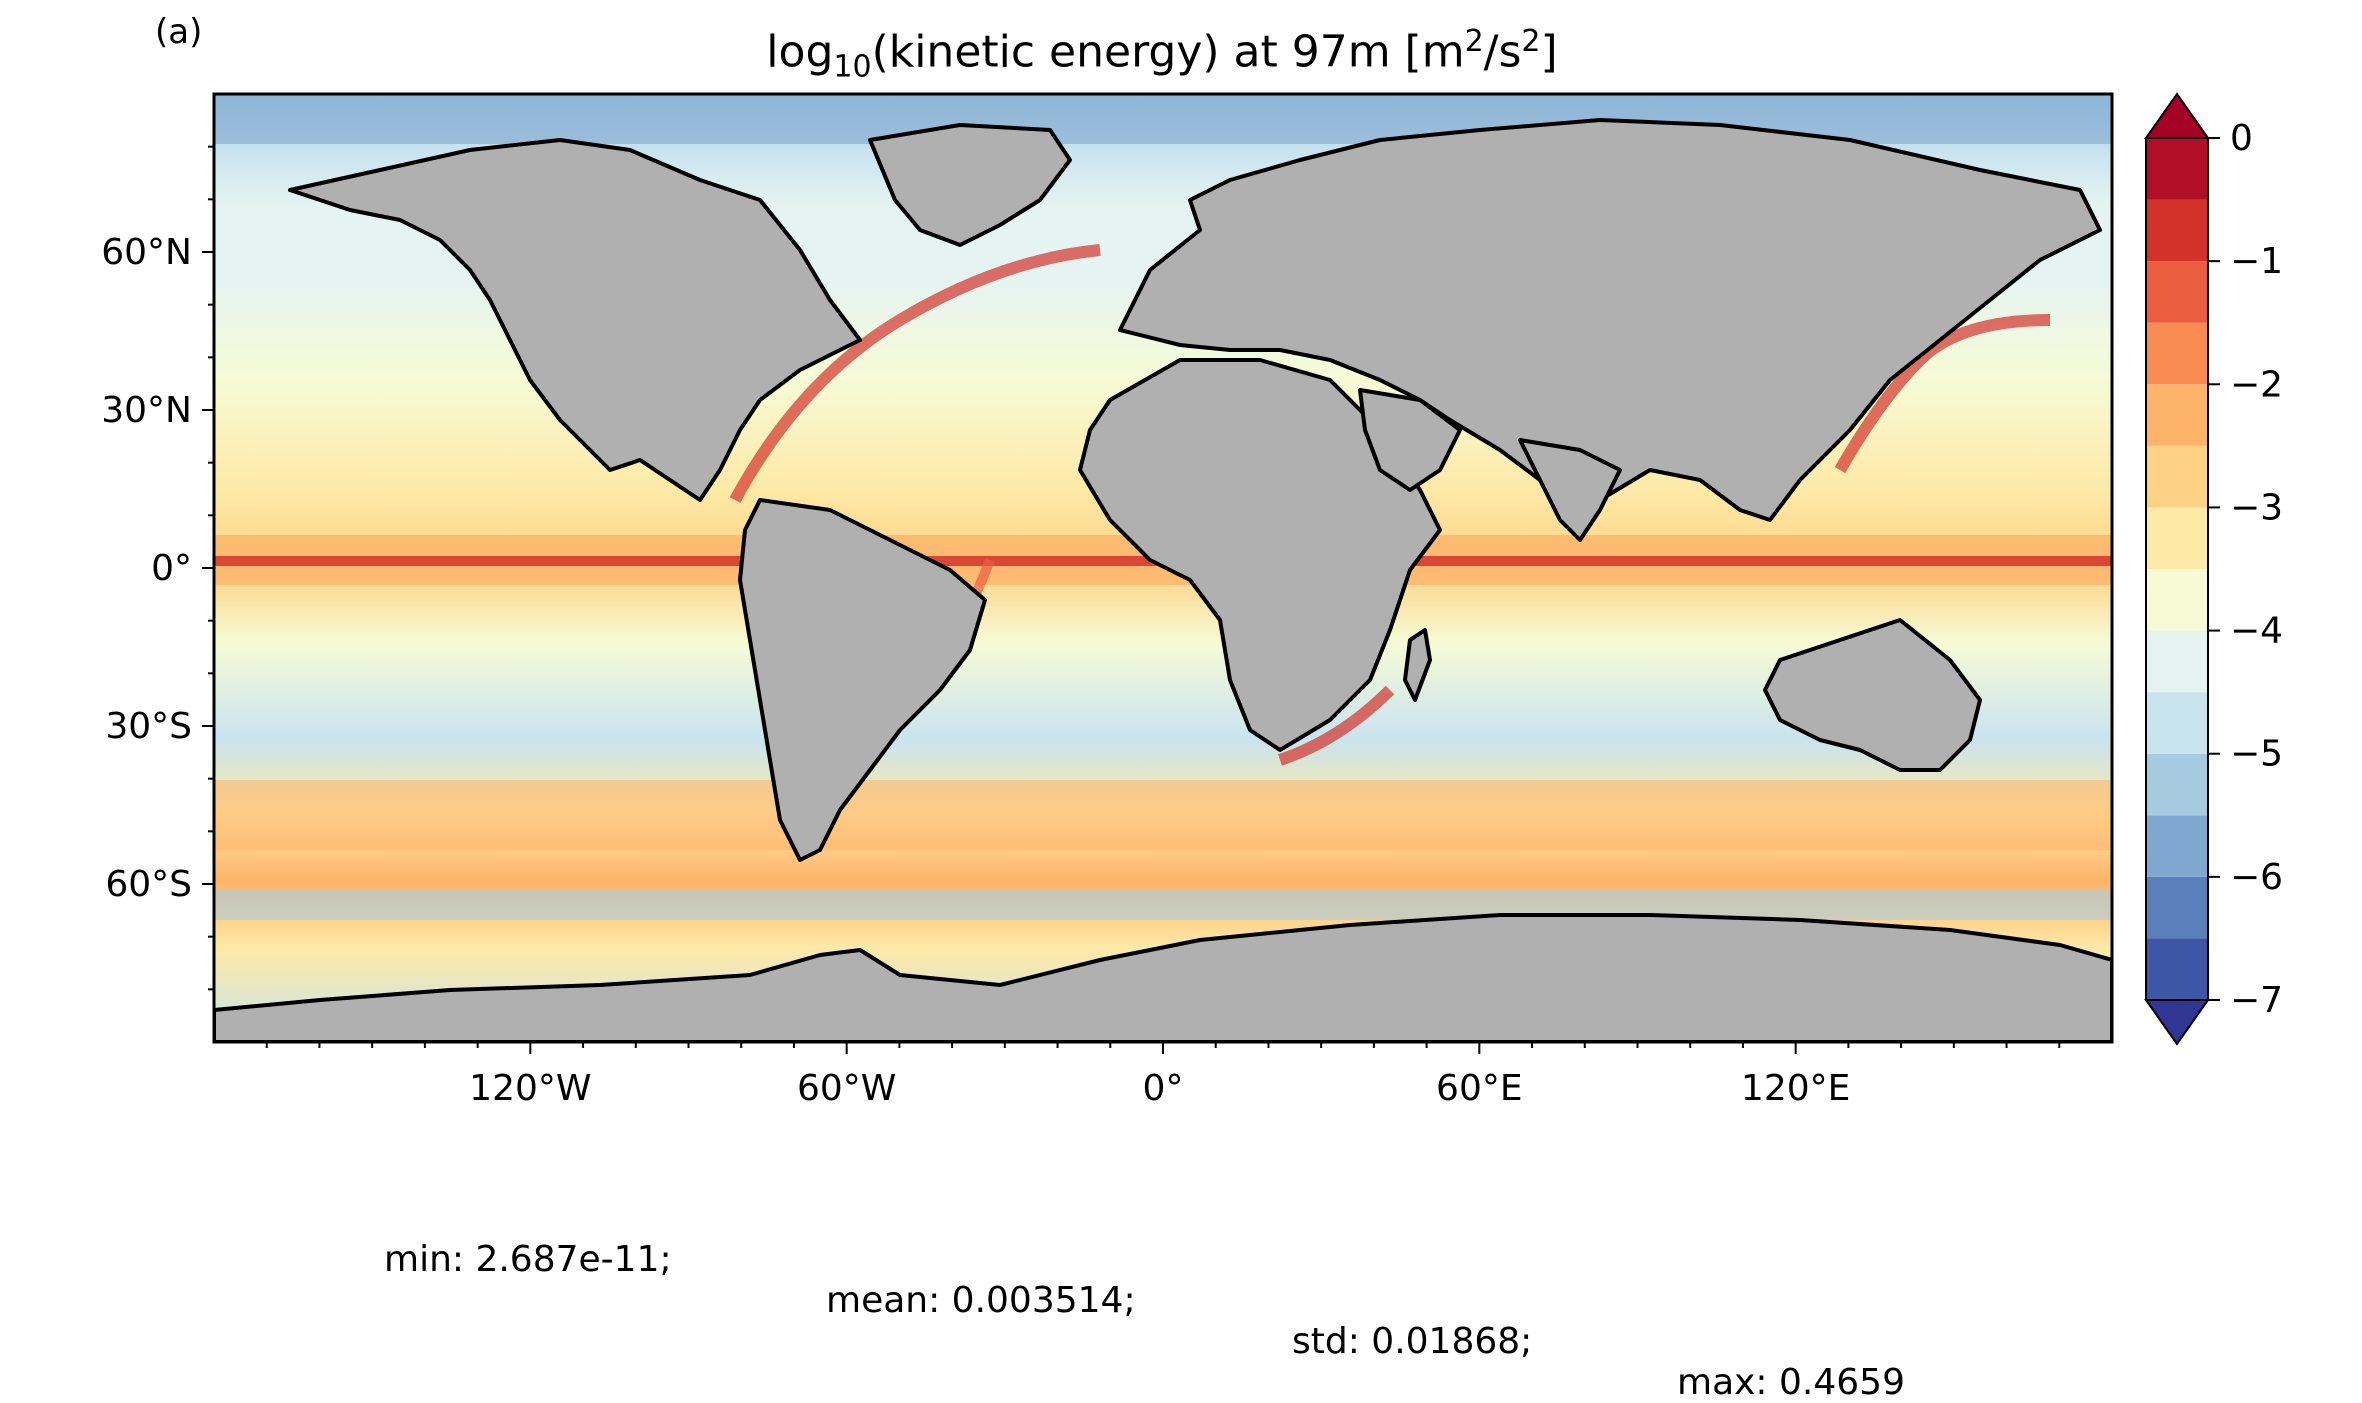  What do you see at coordinates (852, 67) in the screenshot?
I see `title-prefix-subscript: 10` at bounding box center [852, 67].